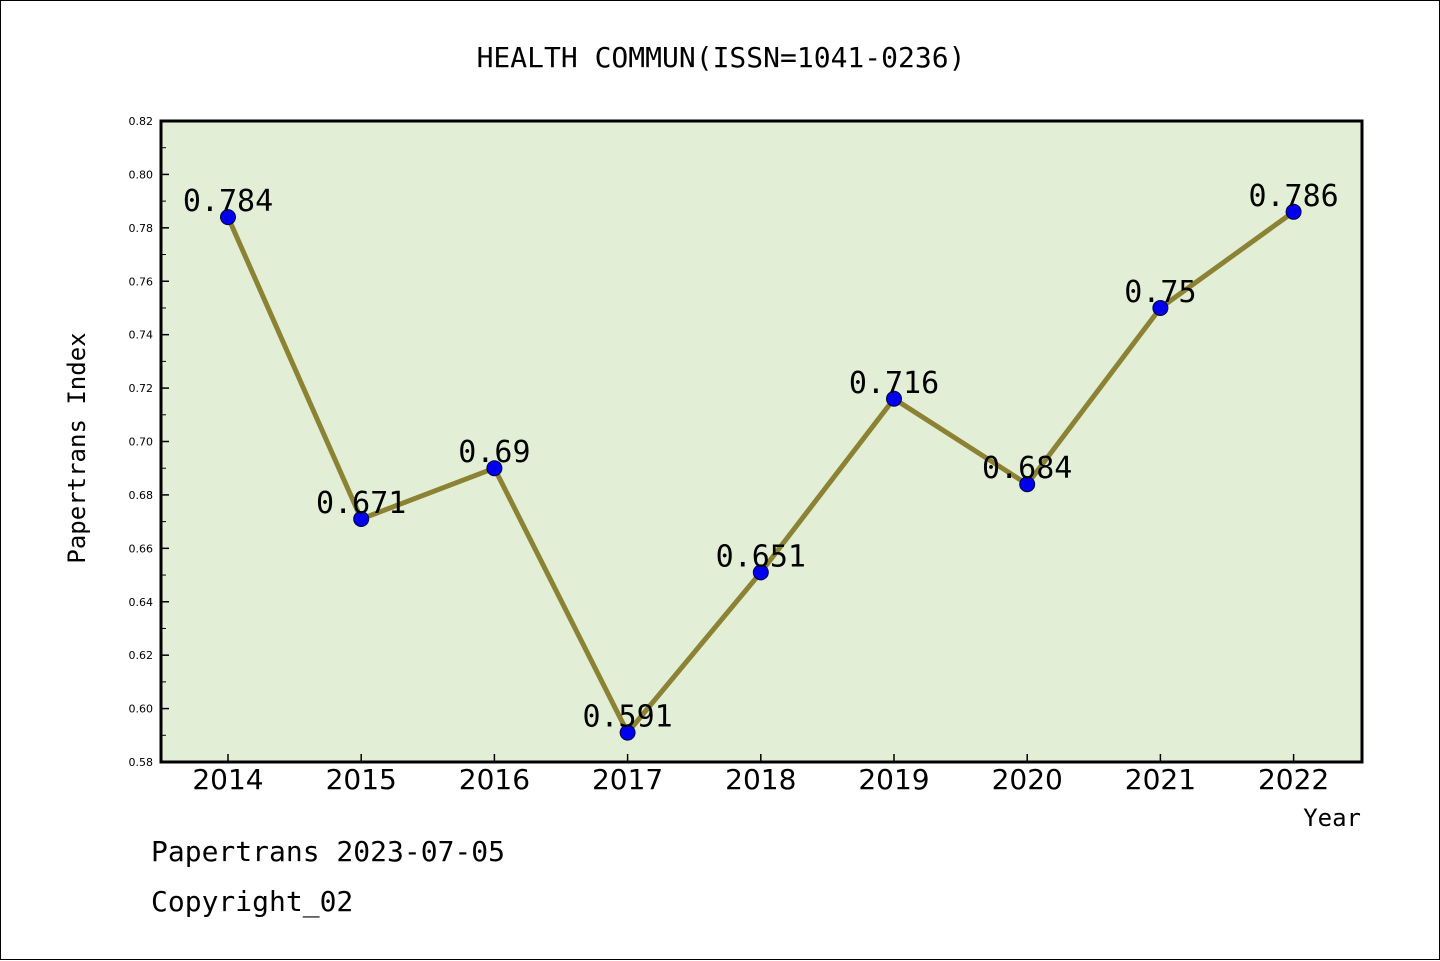 The image size is (1440, 961). I want to click on y-tick-label: 0.68, so click(141, 495).